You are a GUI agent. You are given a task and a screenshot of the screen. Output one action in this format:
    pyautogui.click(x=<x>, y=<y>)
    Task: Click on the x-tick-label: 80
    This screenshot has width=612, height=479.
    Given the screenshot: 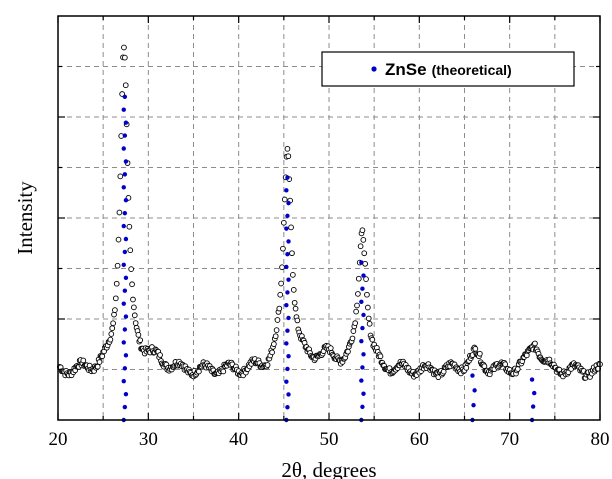 What is the action you would take?
    pyautogui.click(x=600, y=439)
    